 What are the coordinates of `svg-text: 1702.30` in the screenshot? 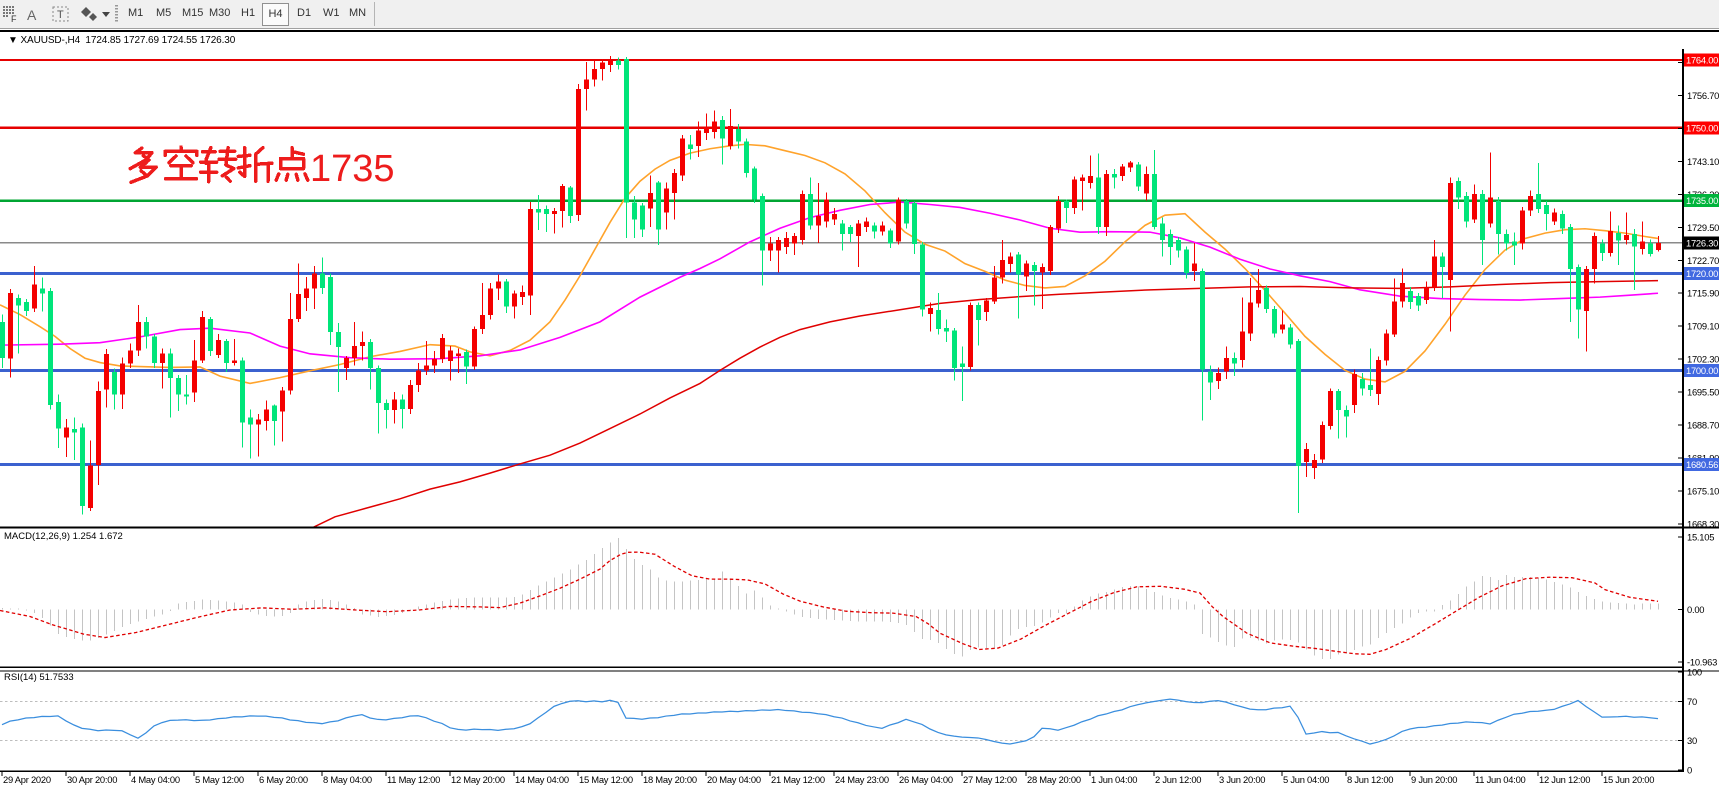 It's located at (1703, 359).